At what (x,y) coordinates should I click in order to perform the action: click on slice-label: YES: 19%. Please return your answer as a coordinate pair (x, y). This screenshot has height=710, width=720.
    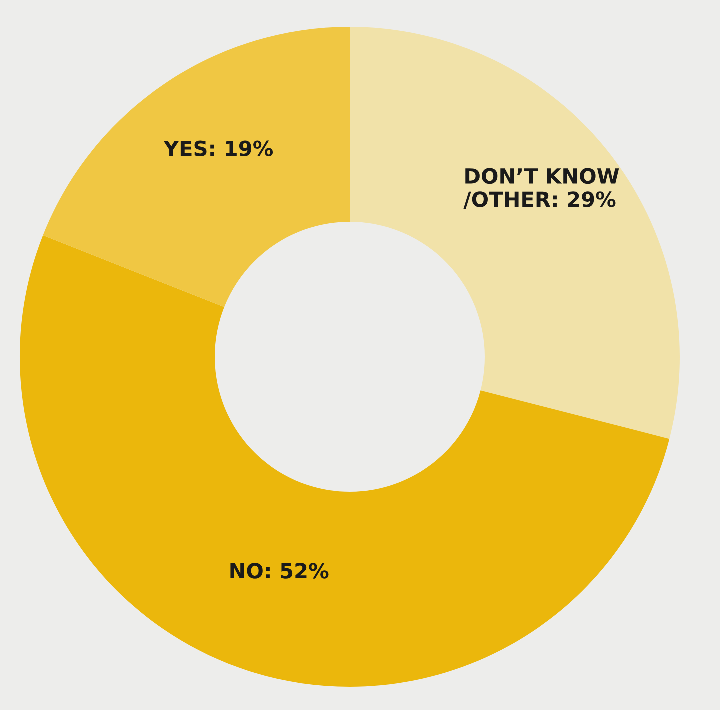
    Looking at the image, I should click on (219, 148).